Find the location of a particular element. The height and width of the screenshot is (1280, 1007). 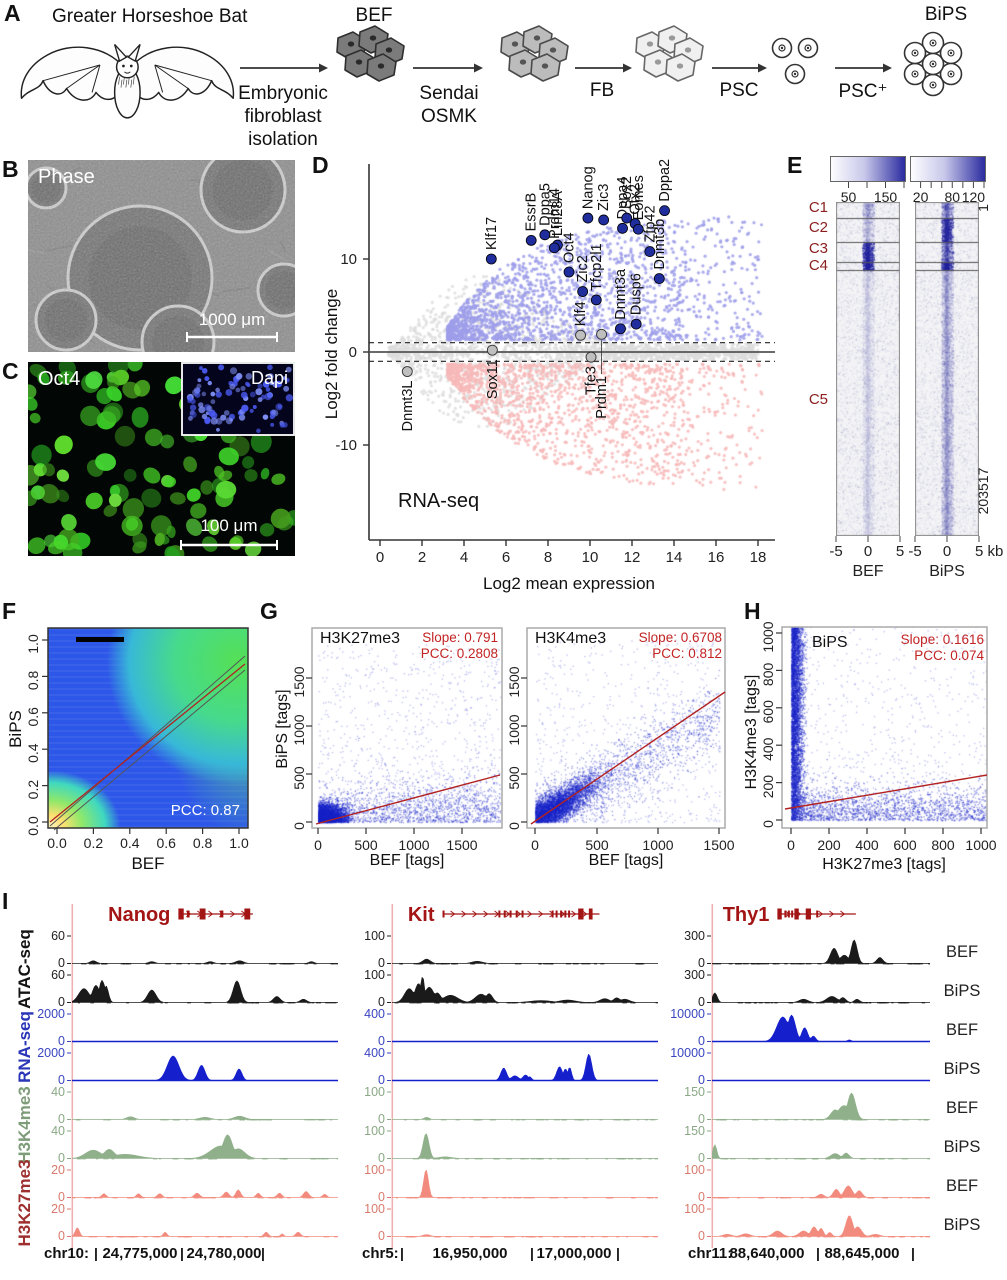

d-xtick: 0 is located at coordinates (380, 557).